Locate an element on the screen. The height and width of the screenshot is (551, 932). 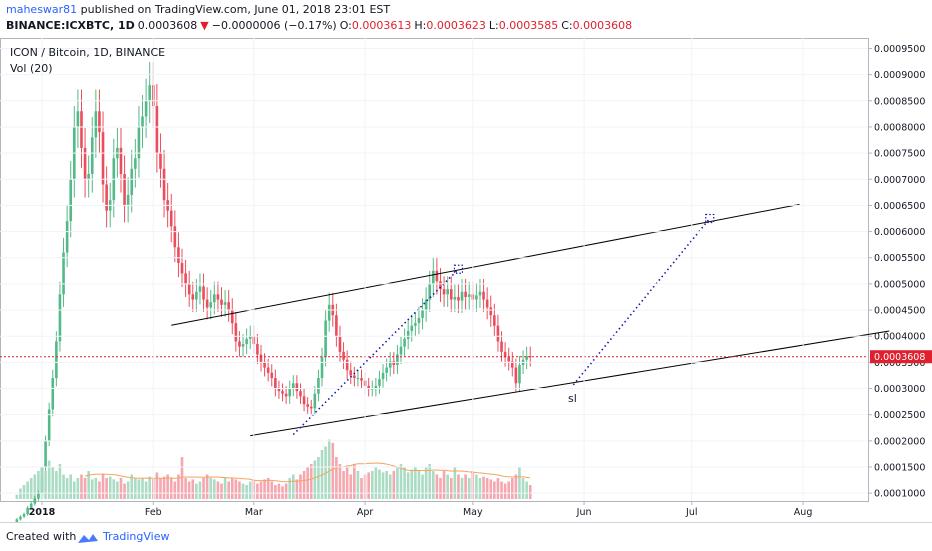
chart-title: ICON / Bitcoin, 1D, BINANCE is located at coordinates (87, 52).